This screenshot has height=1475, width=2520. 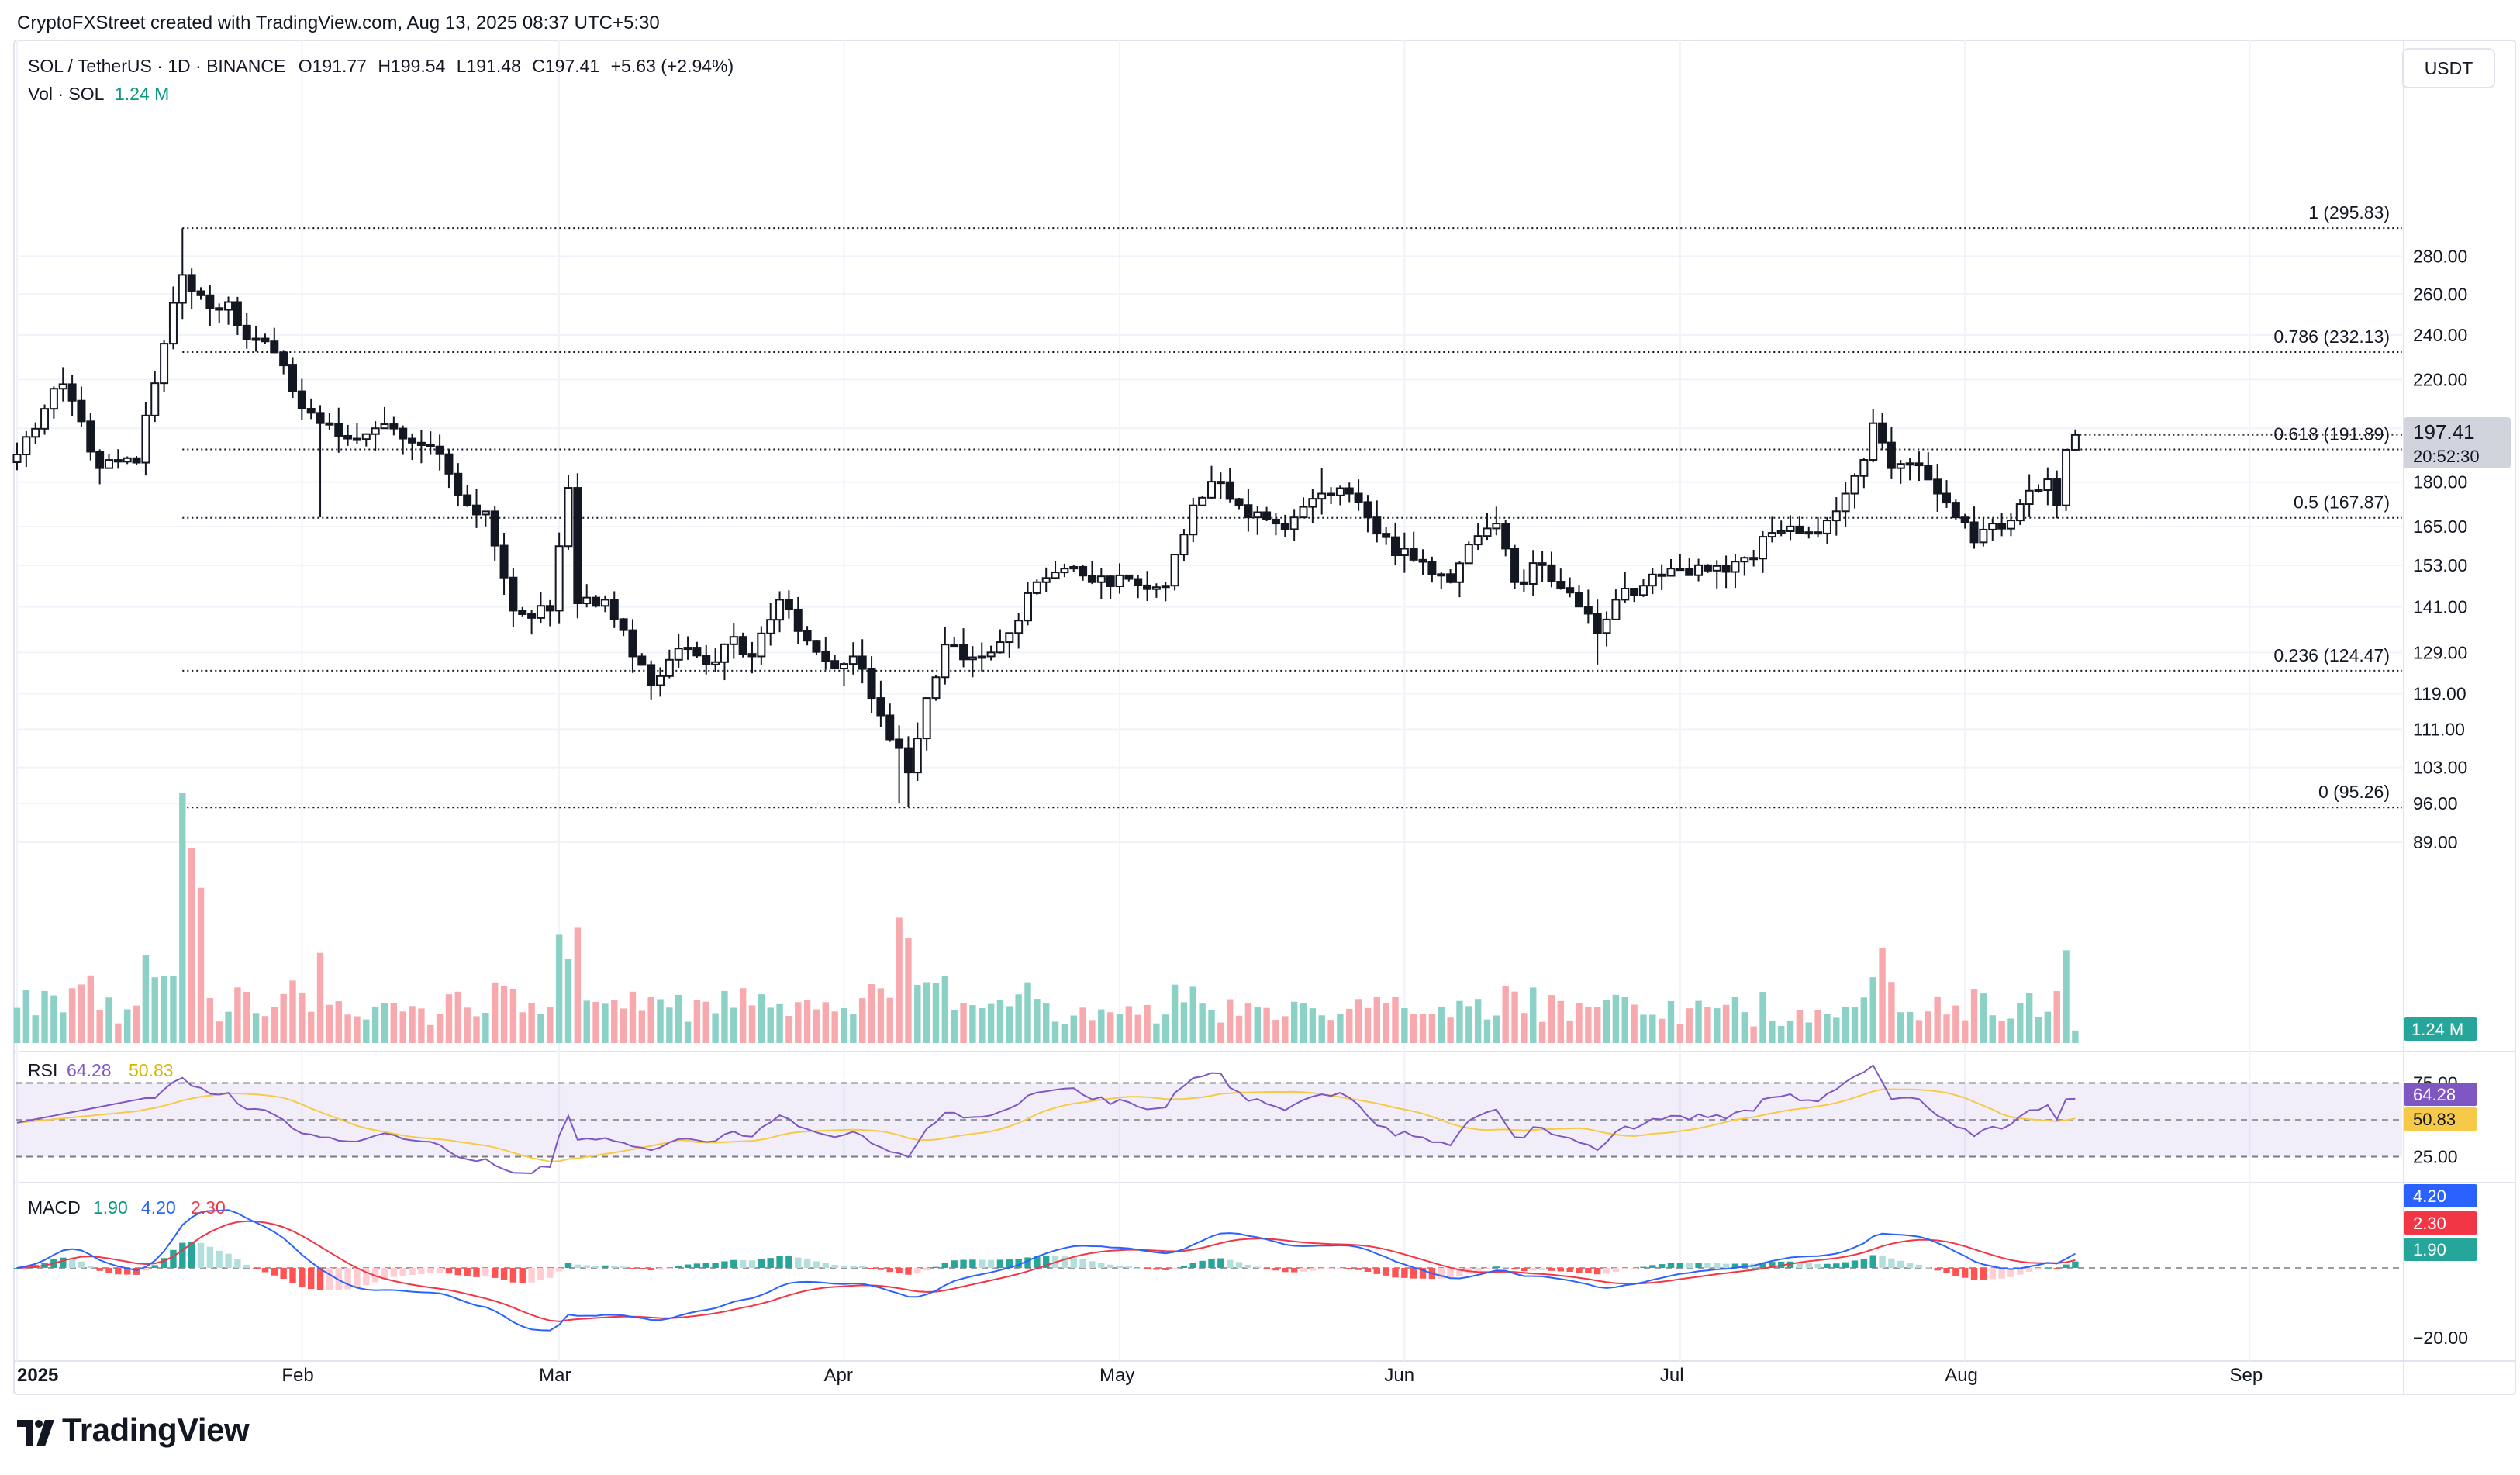 I want to click on currency-button: USDT, so click(x=2448, y=68).